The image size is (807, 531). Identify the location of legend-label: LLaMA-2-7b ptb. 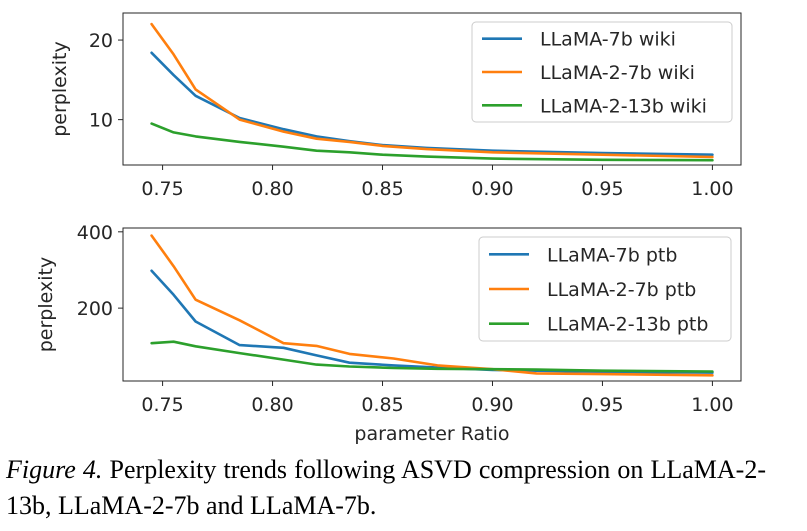
(621, 290).